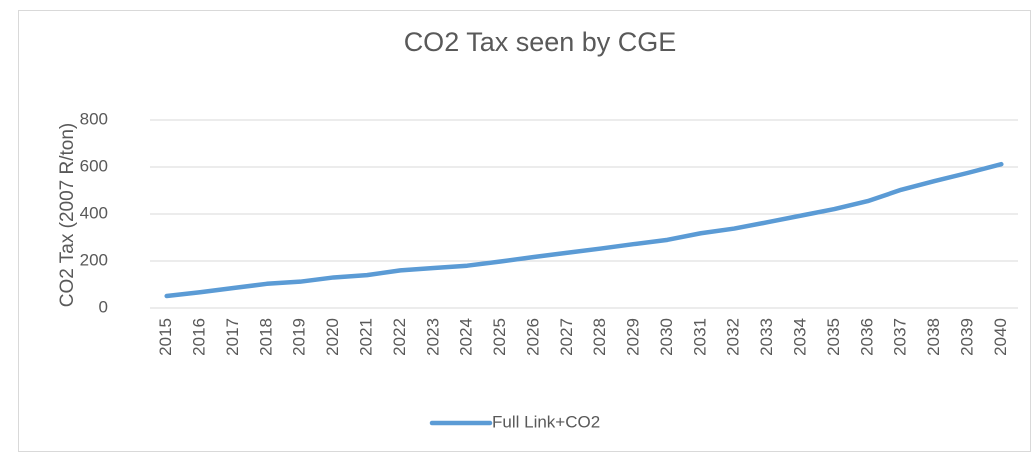  Describe the element at coordinates (799, 337) in the screenshot. I see `x-tick-label: 2034` at that location.